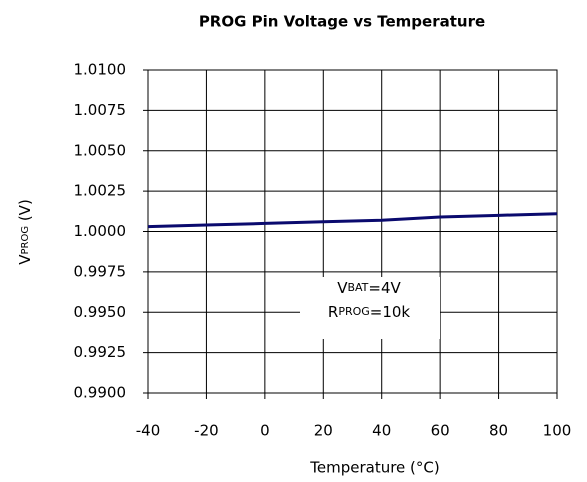  Describe the element at coordinates (342, 22) in the screenshot. I see `chart-title: PROG Pin Voltage vs Temperature` at that location.